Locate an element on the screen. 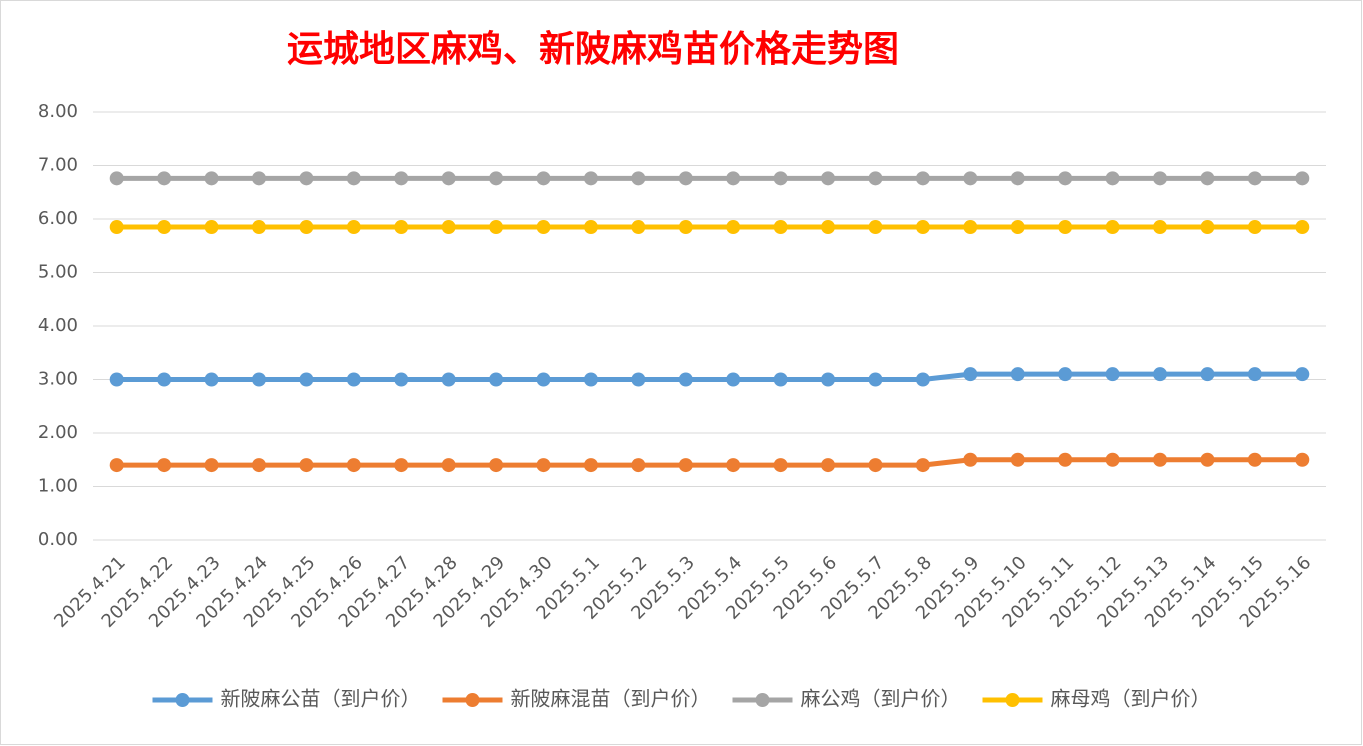 The image size is (1363, 746). y-tick-label: 1.00 is located at coordinates (58, 486).